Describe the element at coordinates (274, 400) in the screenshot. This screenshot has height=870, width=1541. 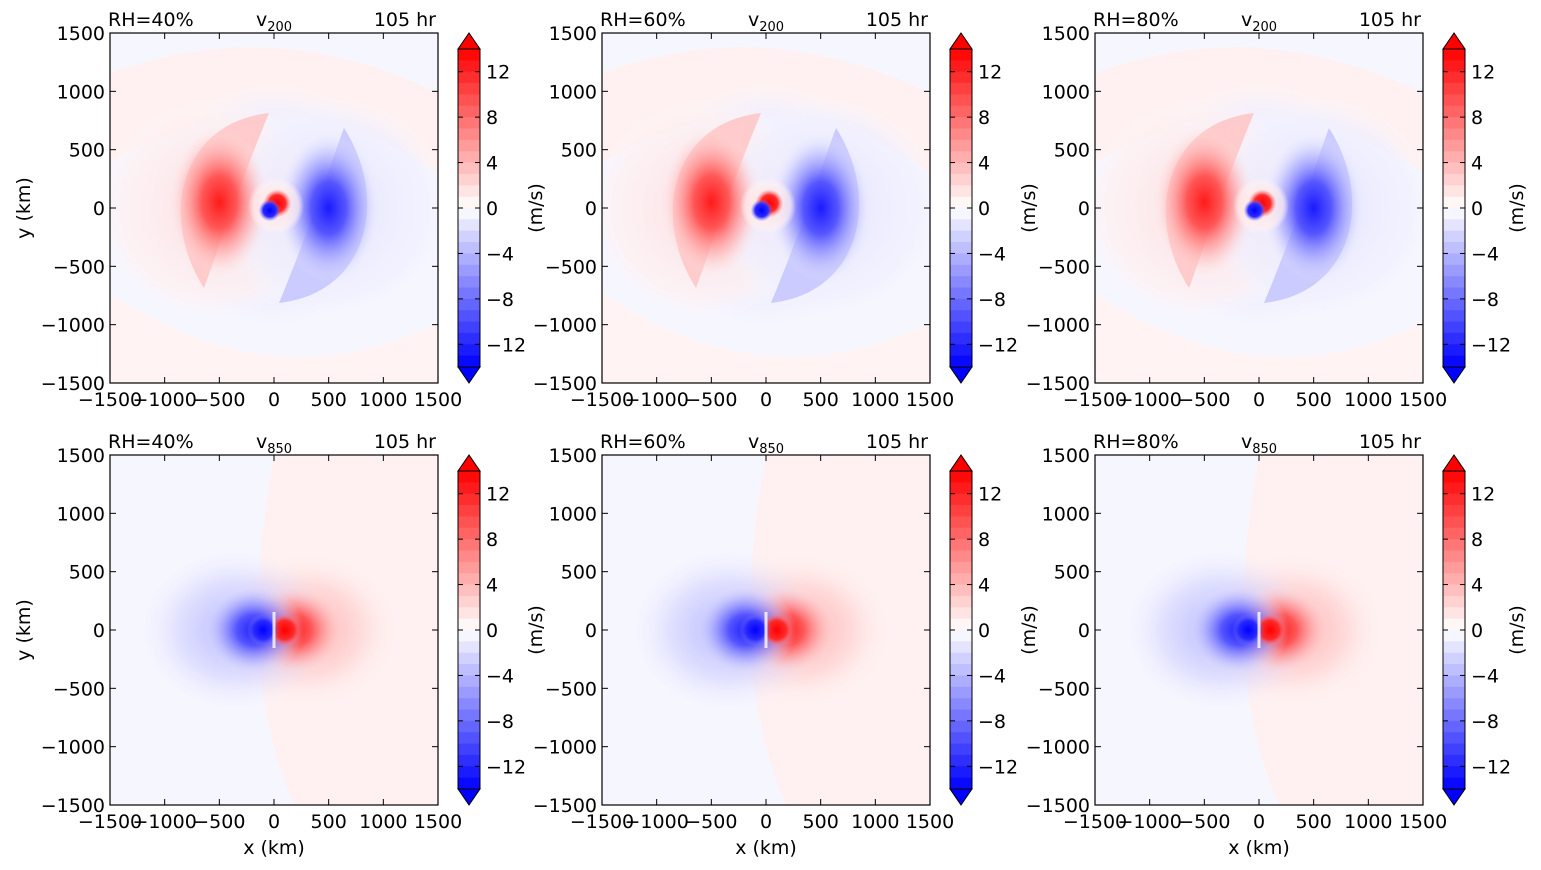
I see `x-tick-label: 0` at that location.